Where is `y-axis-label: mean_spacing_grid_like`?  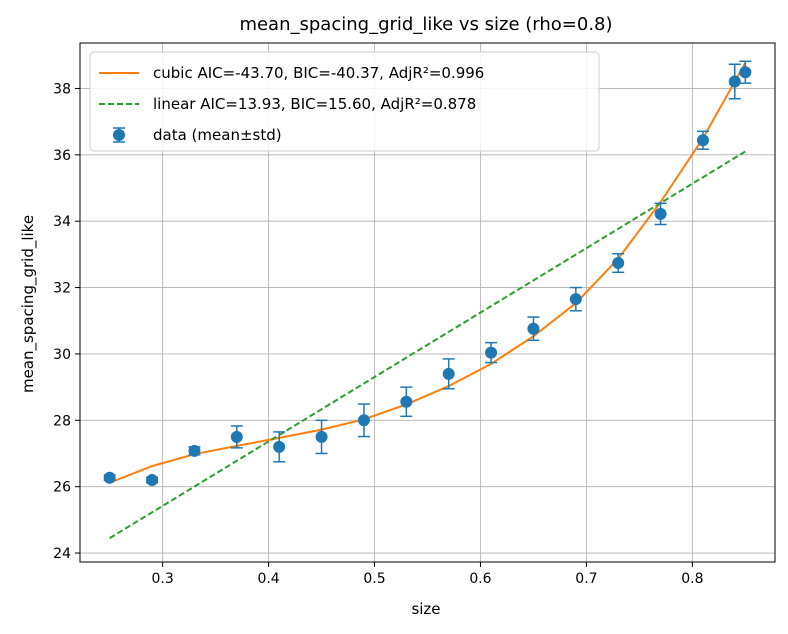 y-axis-label: mean_spacing_grid_like is located at coordinates (28, 304).